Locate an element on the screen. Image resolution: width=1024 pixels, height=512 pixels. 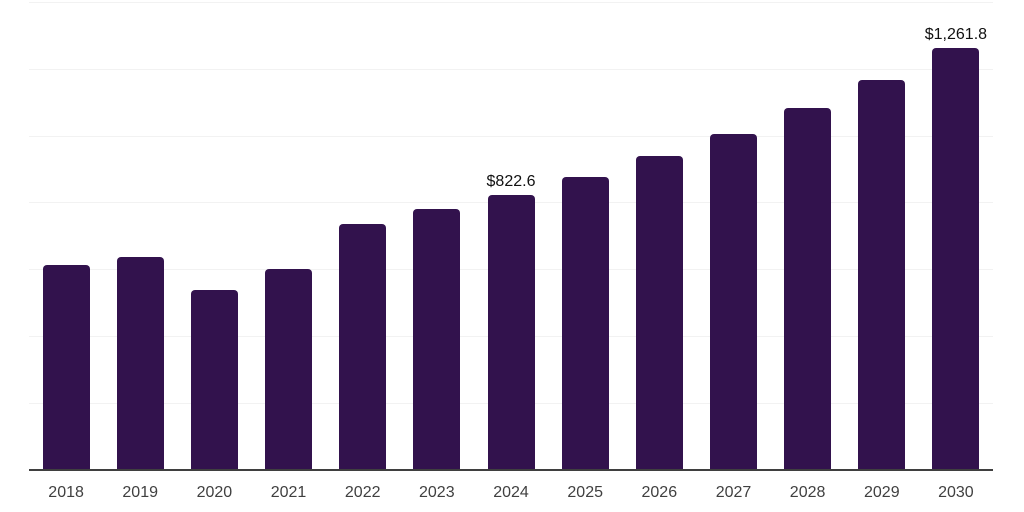
x-tick-2025: 2025 is located at coordinates (585, 492).